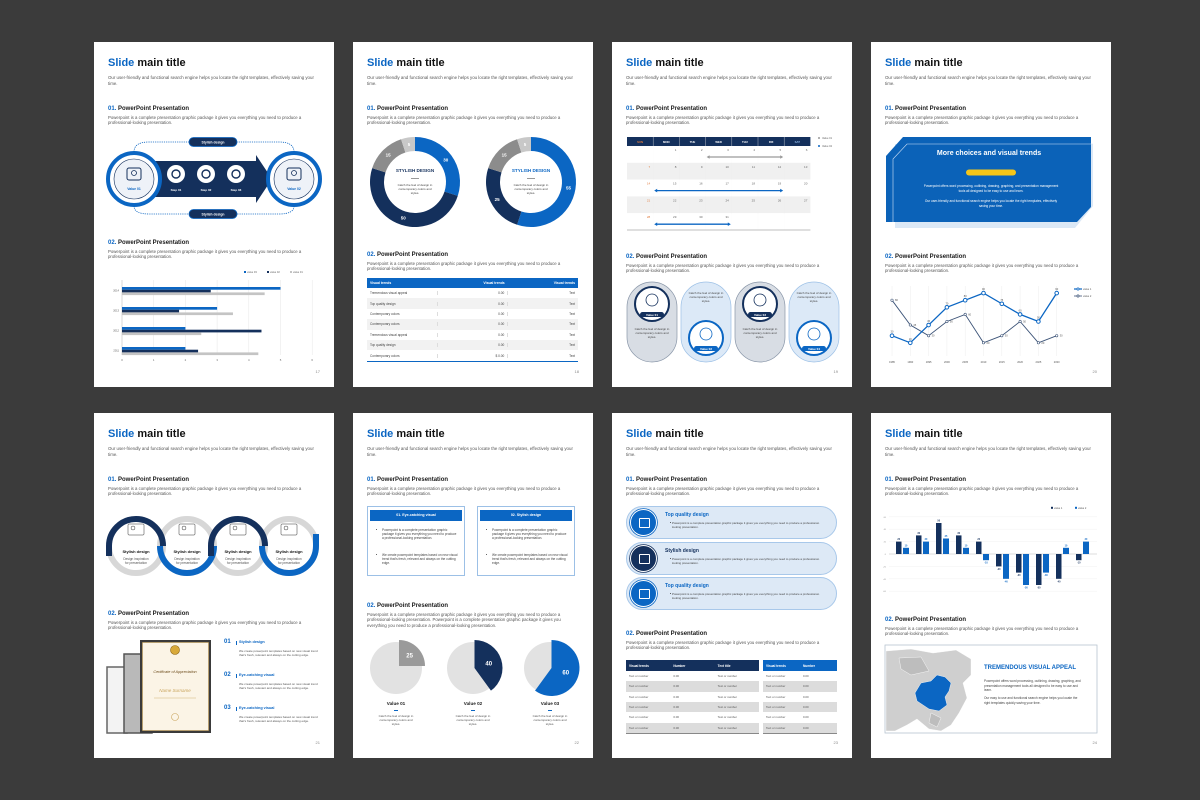 The width and height of the screenshot is (1200, 800). Describe the element at coordinates (889, 109) in the screenshot. I see `section-number: 01.` at that location.